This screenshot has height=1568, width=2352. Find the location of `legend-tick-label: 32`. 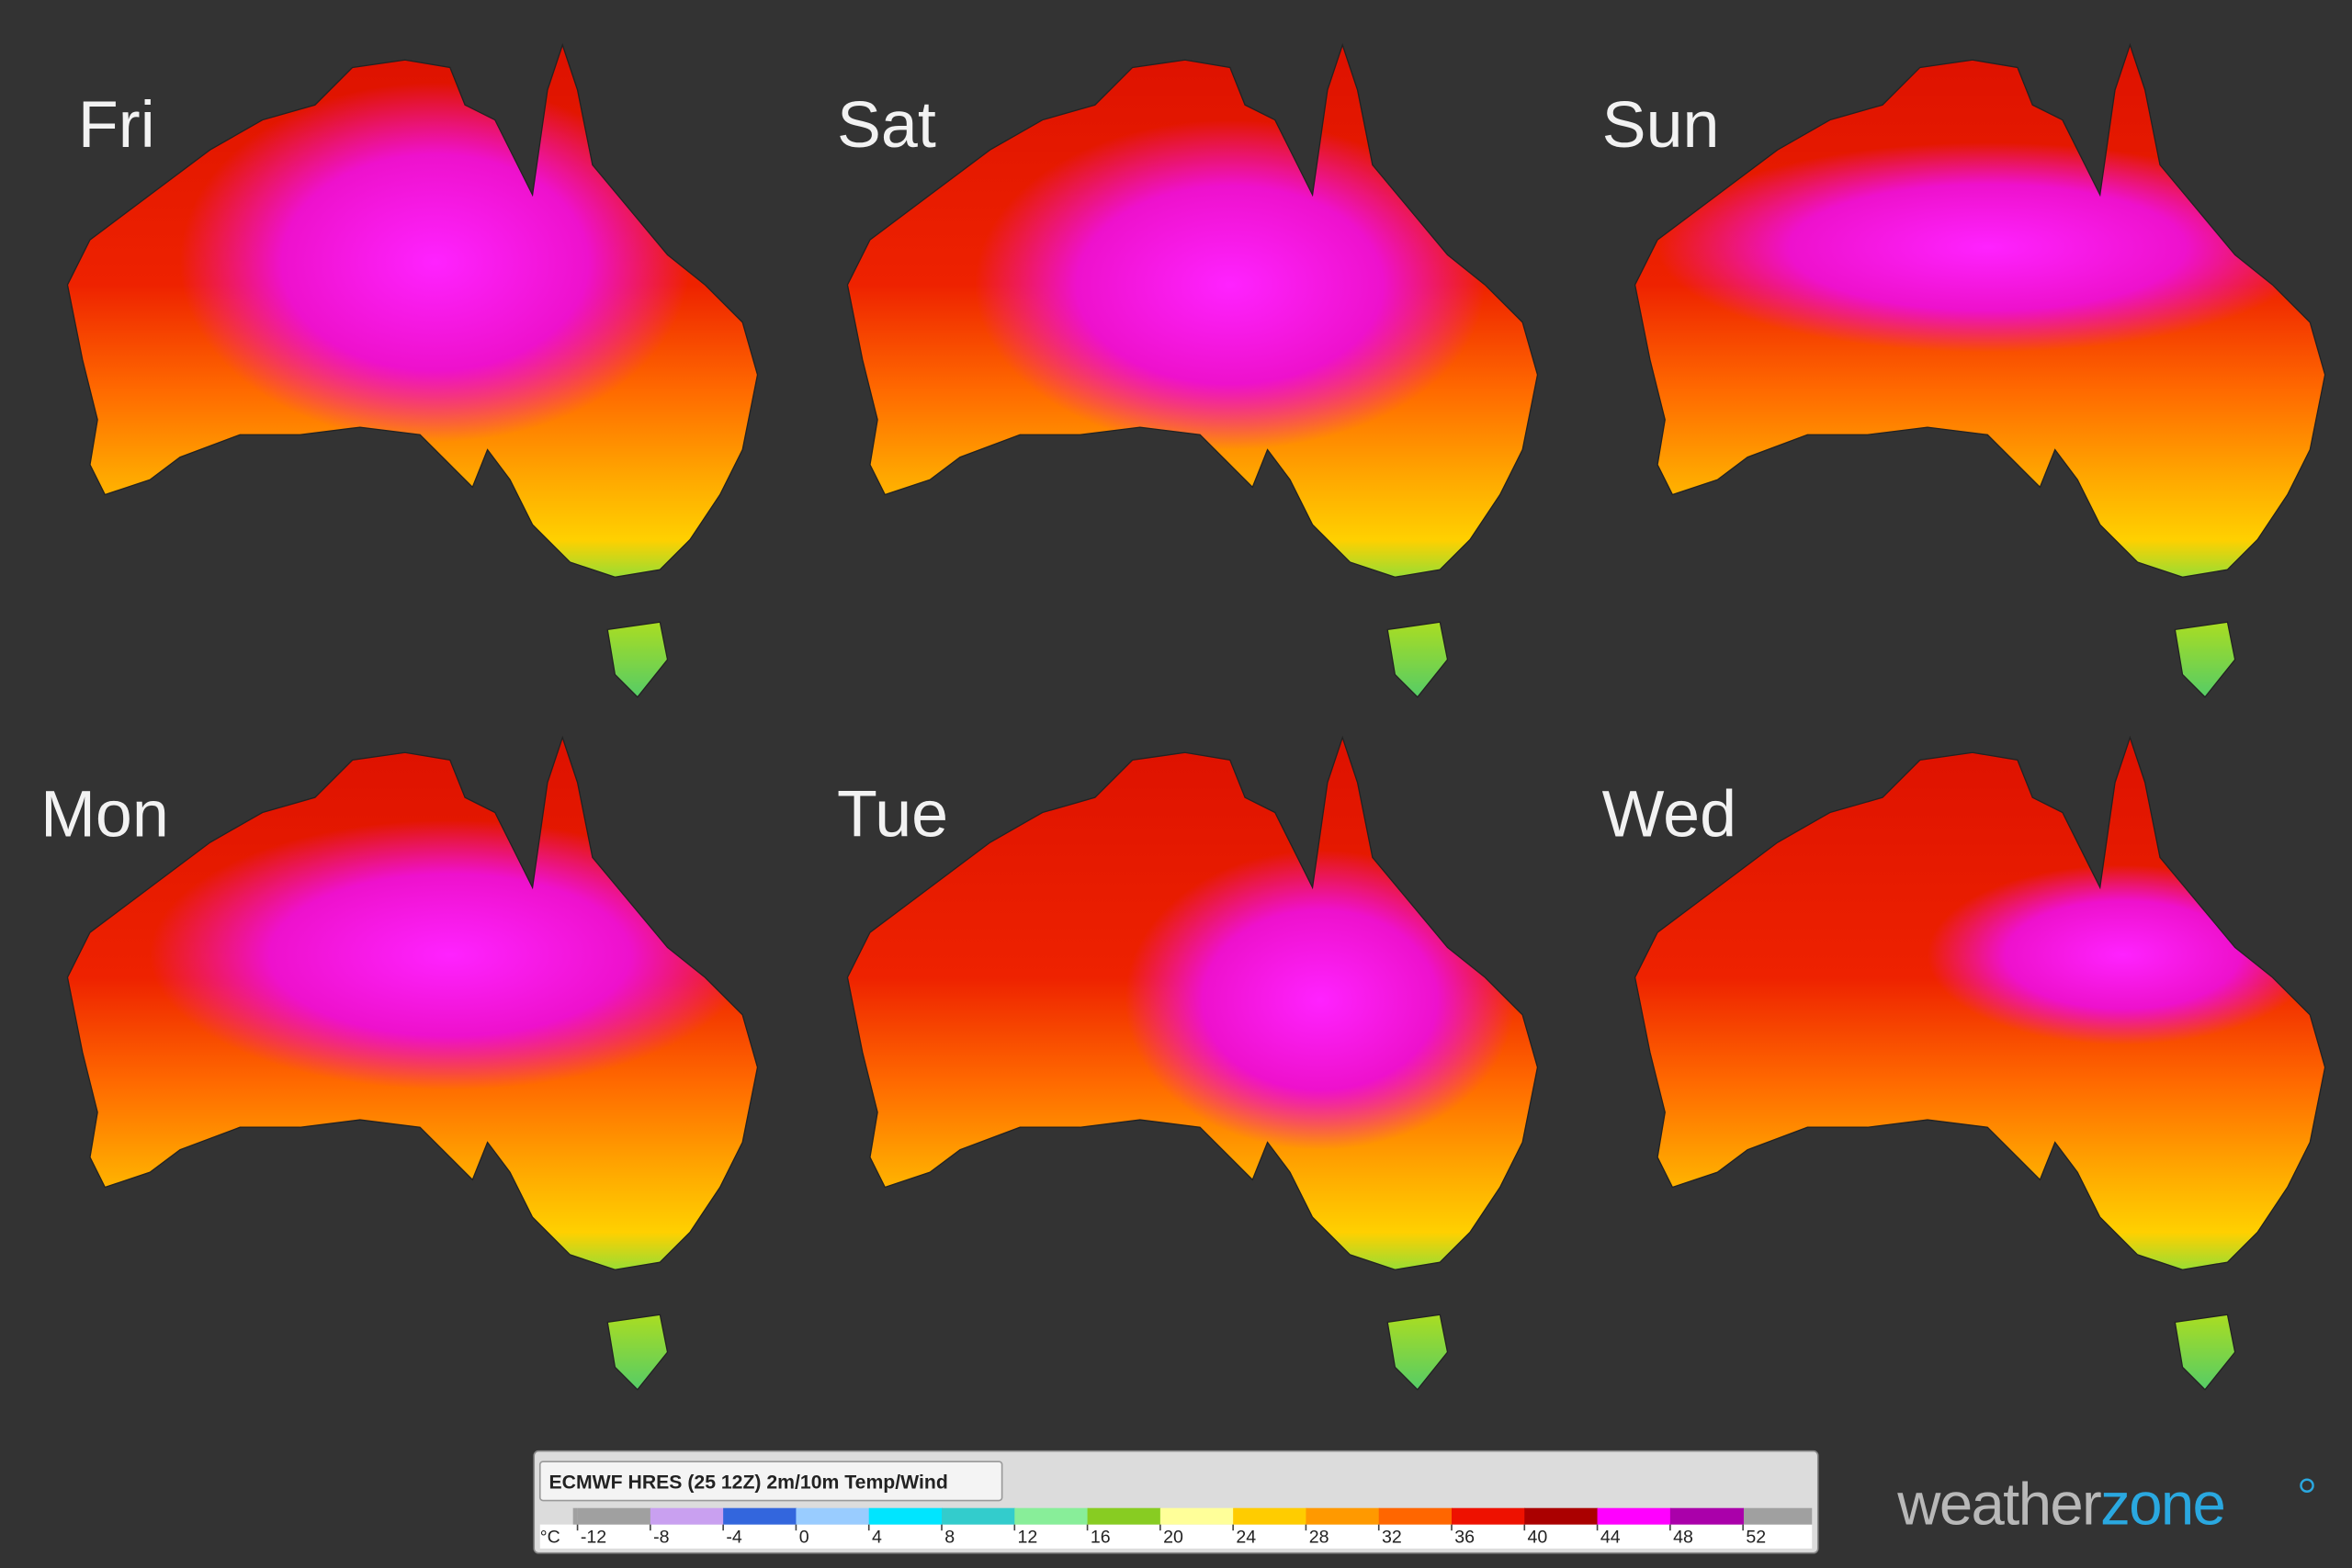

legend-tick-label: 32 is located at coordinates (1392, 1537).